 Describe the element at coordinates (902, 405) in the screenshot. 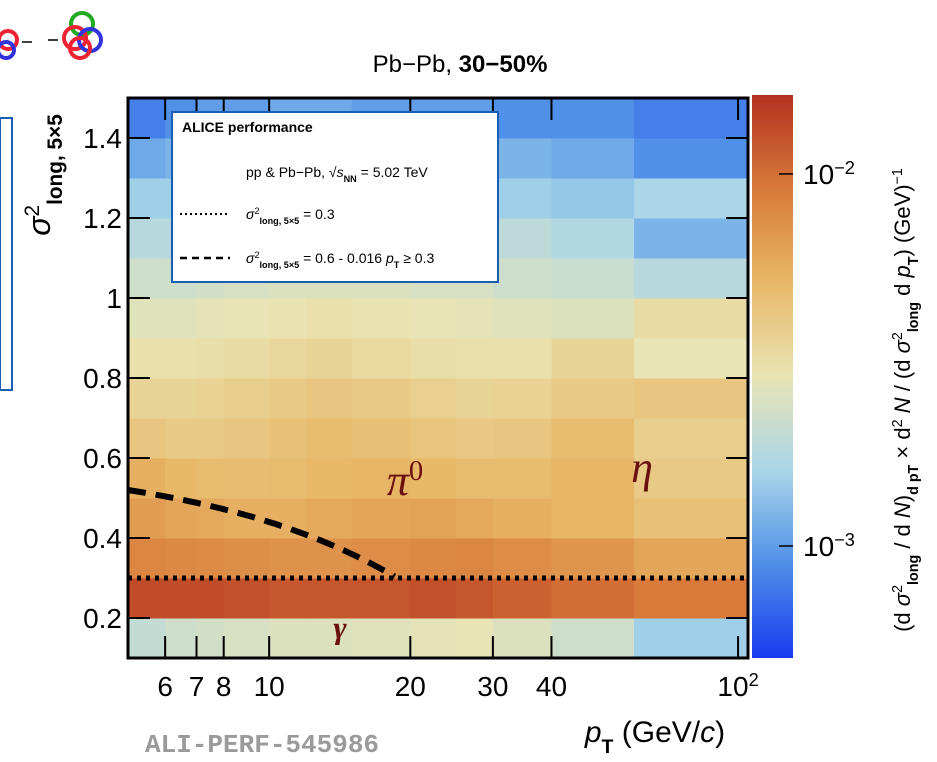

I see `z-axis-label-part: N` at that location.